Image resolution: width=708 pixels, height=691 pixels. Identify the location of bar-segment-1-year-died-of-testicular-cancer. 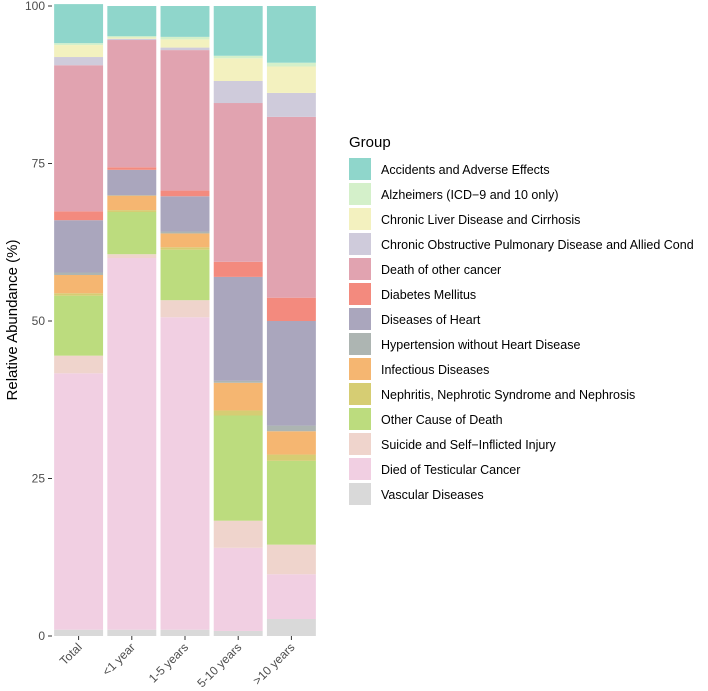
(132, 444).